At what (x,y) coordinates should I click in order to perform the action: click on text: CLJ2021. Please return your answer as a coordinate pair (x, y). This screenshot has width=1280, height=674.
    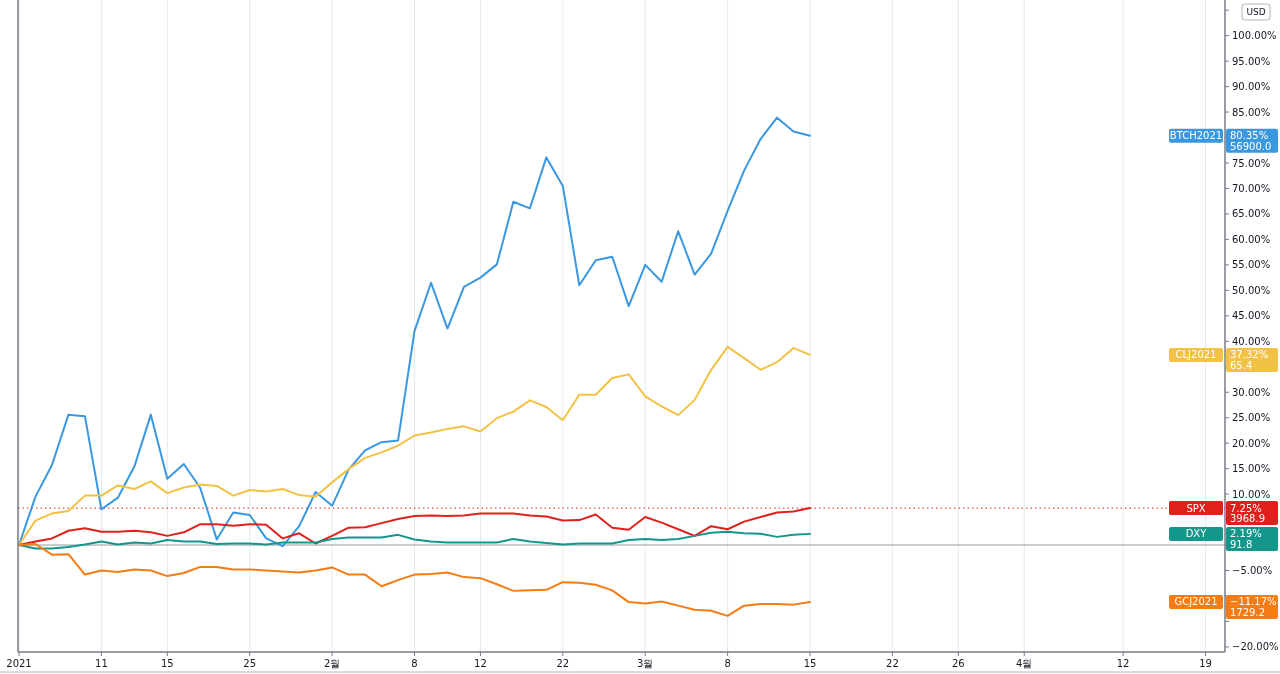
    Looking at the image, I should click on (1196, 355).